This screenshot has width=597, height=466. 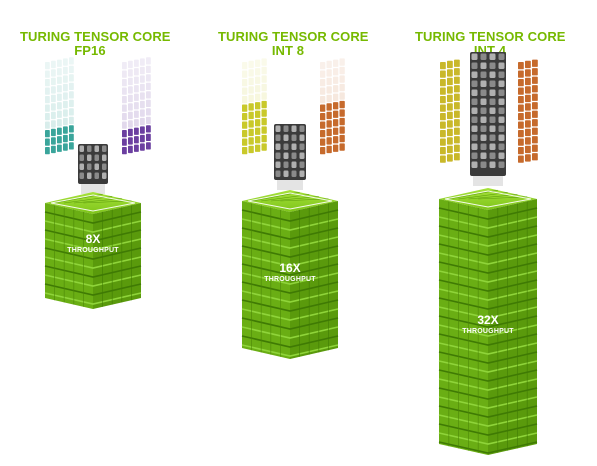 What do you see at coordinates (290, 279) in the screenshot?
I see `throughput-label: THROUGHPUT` at bounding box center [290, 279].